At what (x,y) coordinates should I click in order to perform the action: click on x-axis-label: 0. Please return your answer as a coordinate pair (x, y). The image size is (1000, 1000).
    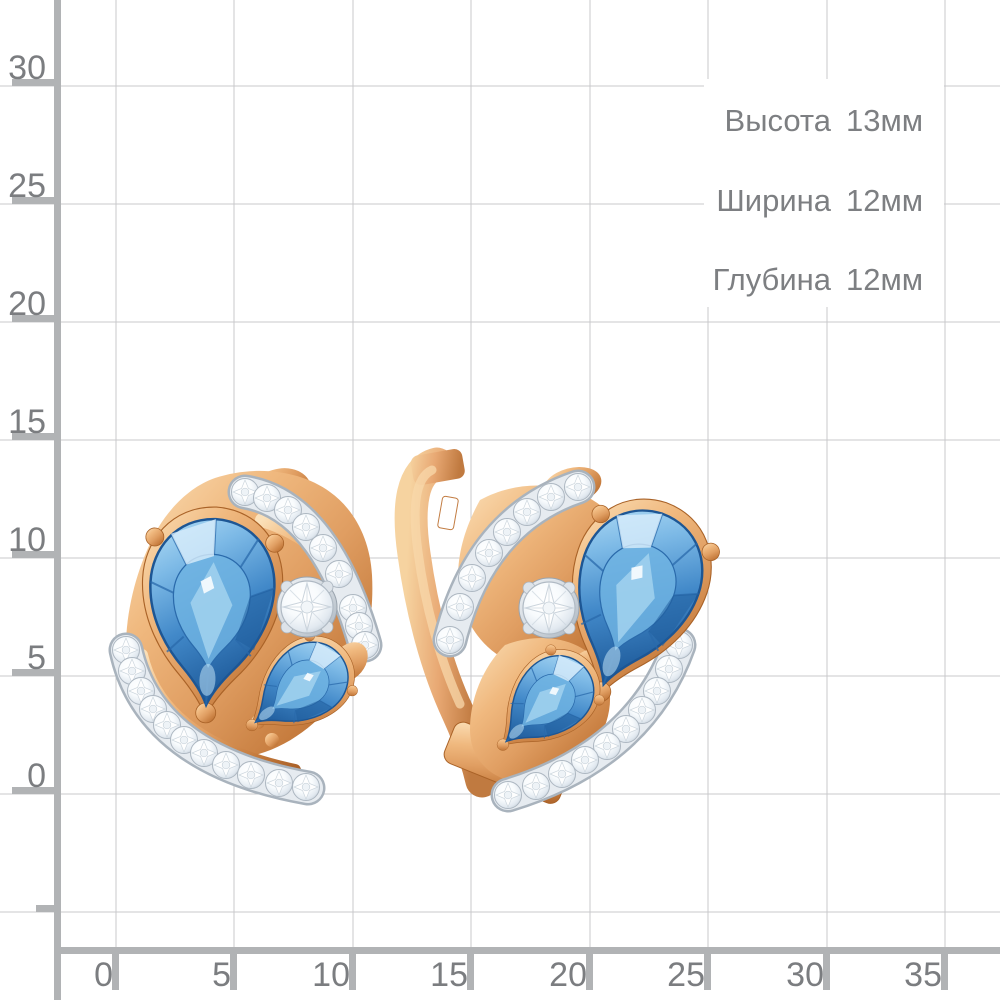
    Looking at the image, I should click on (103, 975).